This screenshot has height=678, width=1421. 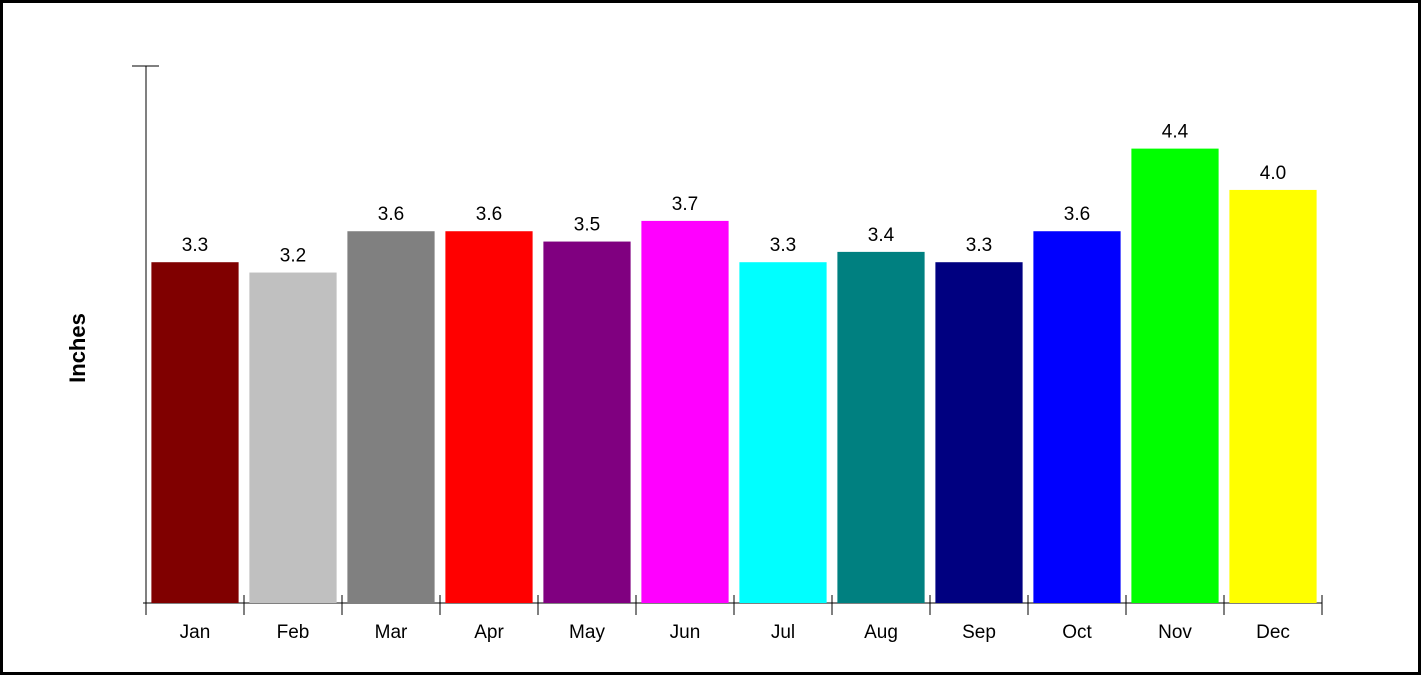 What do you see at coordinates (1077, 632) in the screenshot?
I see `x-tick-label: Oct` at bounding box center [1077, 632].